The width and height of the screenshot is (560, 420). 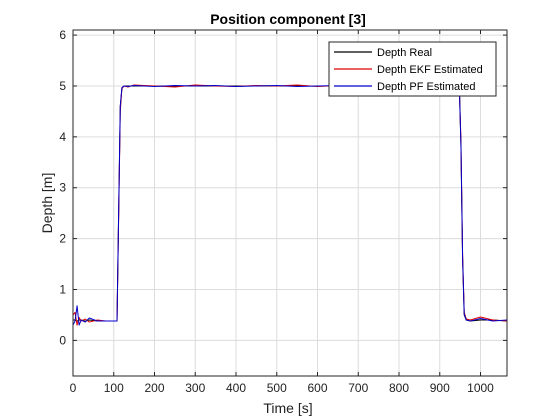 I want to click on y-tick-label: 2, so click(x=62, y=239).